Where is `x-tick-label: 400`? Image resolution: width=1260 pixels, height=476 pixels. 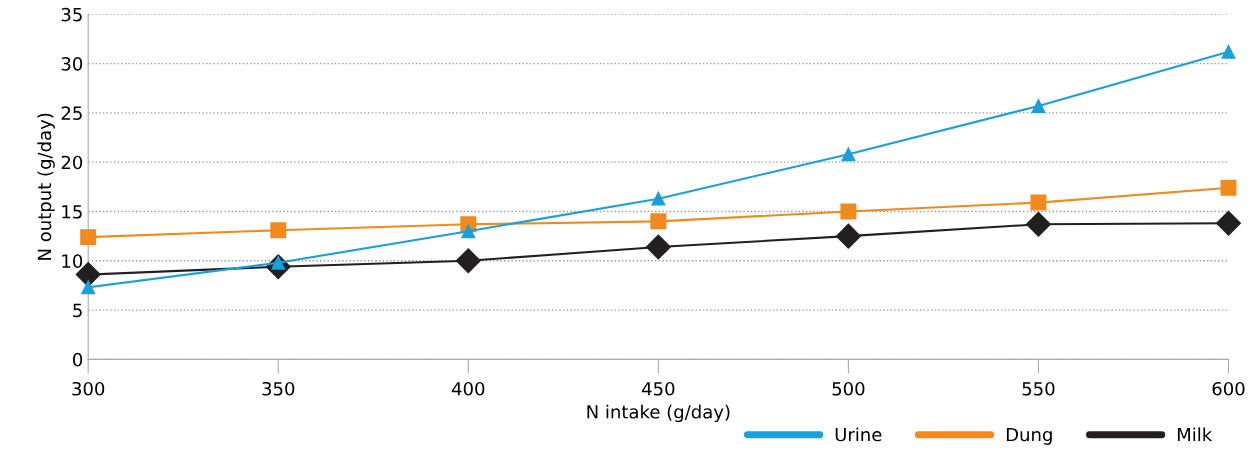
x-tick-label: 400 is located at coordinates (468, 388).